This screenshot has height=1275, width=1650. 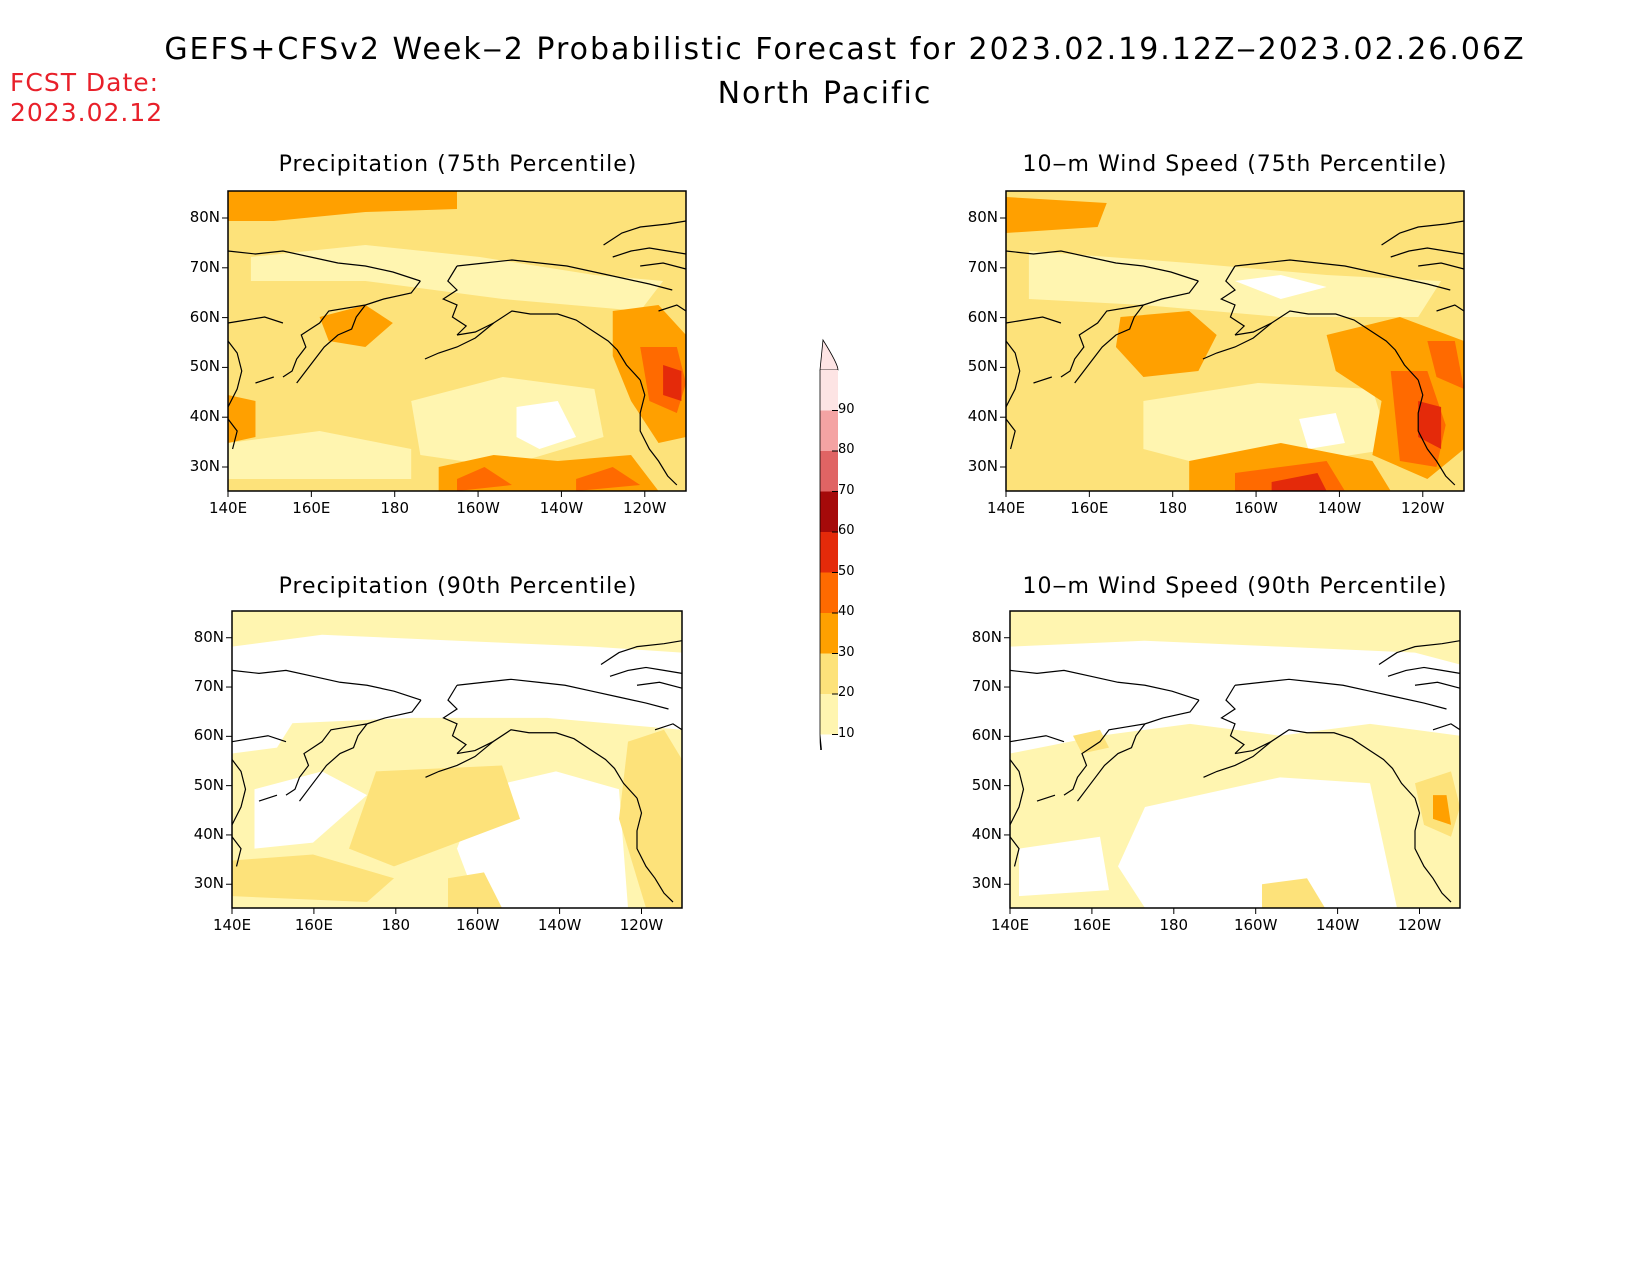 I want to click on x-tick-label: 160W, so click(x=478, y=508).